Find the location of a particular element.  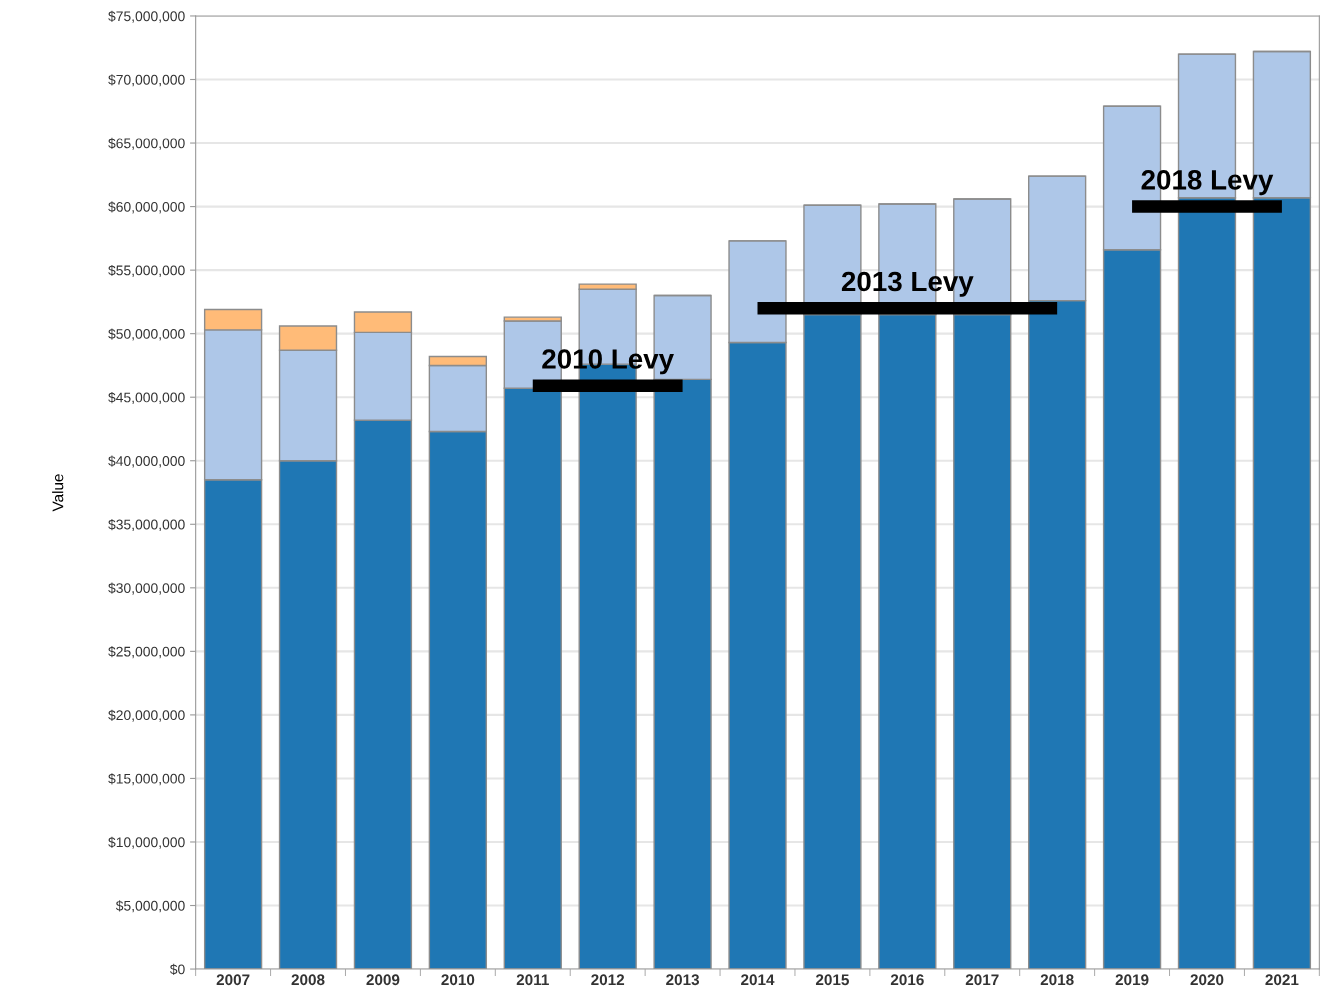

series-label: 2013 Levy is located at coordinates (907, 284).